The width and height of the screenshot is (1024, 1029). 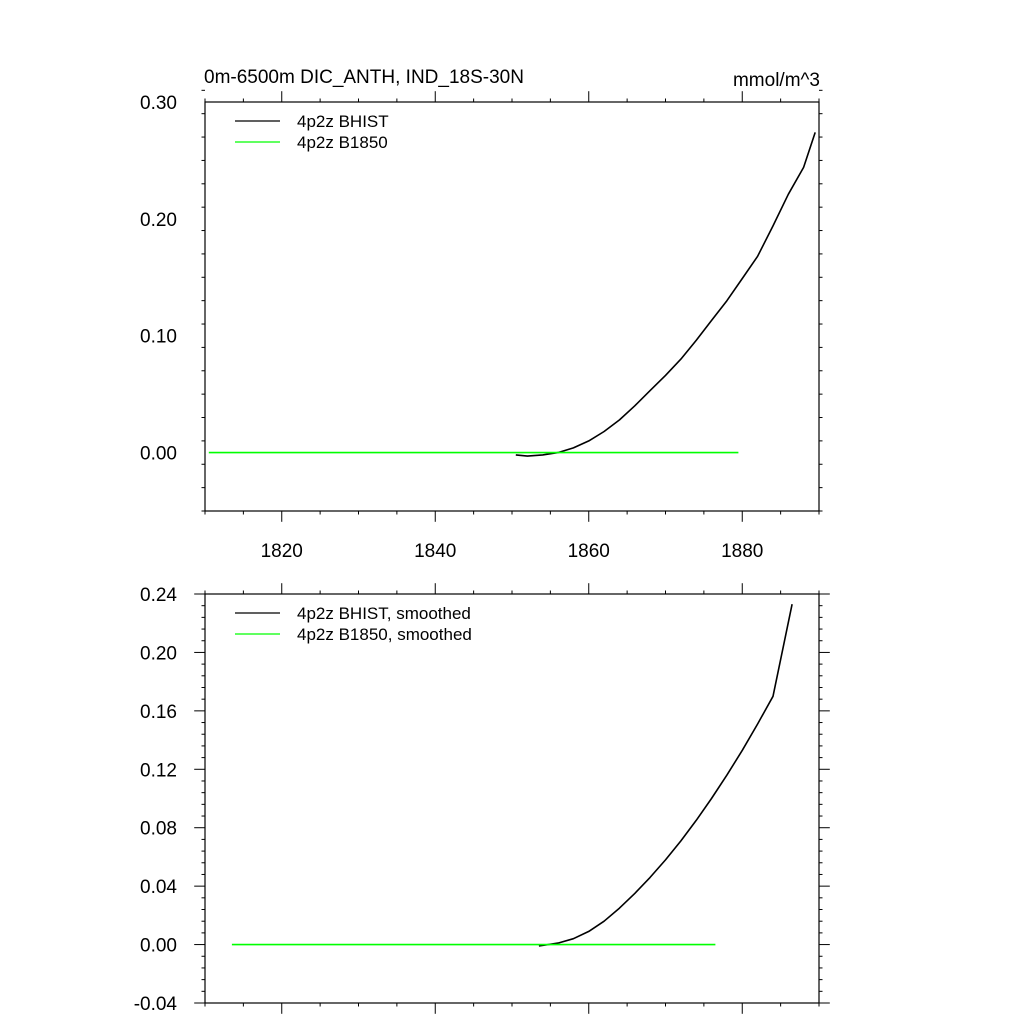 I want to click on top-chart-x-tick-labels: 1820 1840 1860 1880, so click(x=512, y=551).